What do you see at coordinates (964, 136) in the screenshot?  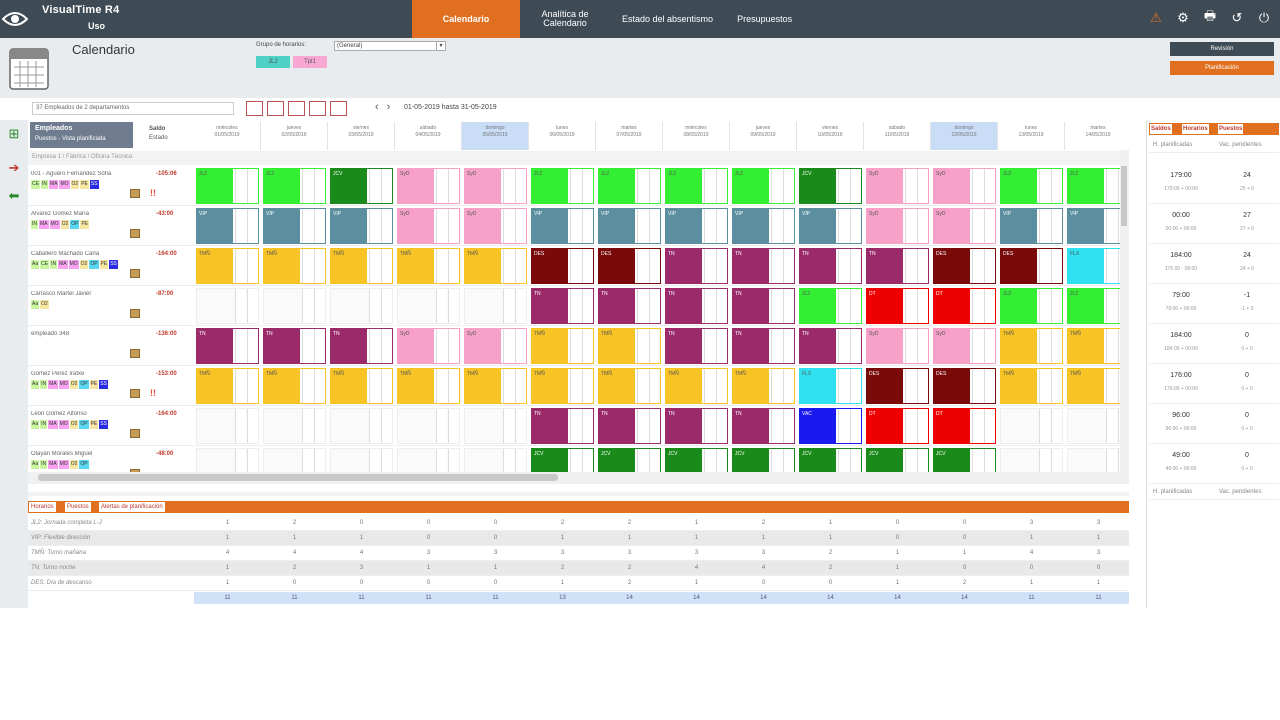 I see `day-header: domingo 12/05/2019` at bounding box center [964, 136].